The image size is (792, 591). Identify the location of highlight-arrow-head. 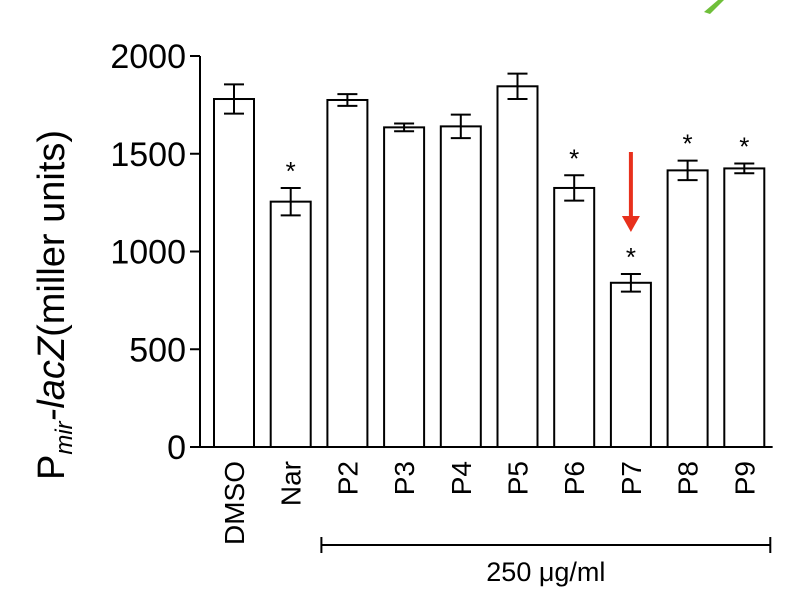
(630, 223).